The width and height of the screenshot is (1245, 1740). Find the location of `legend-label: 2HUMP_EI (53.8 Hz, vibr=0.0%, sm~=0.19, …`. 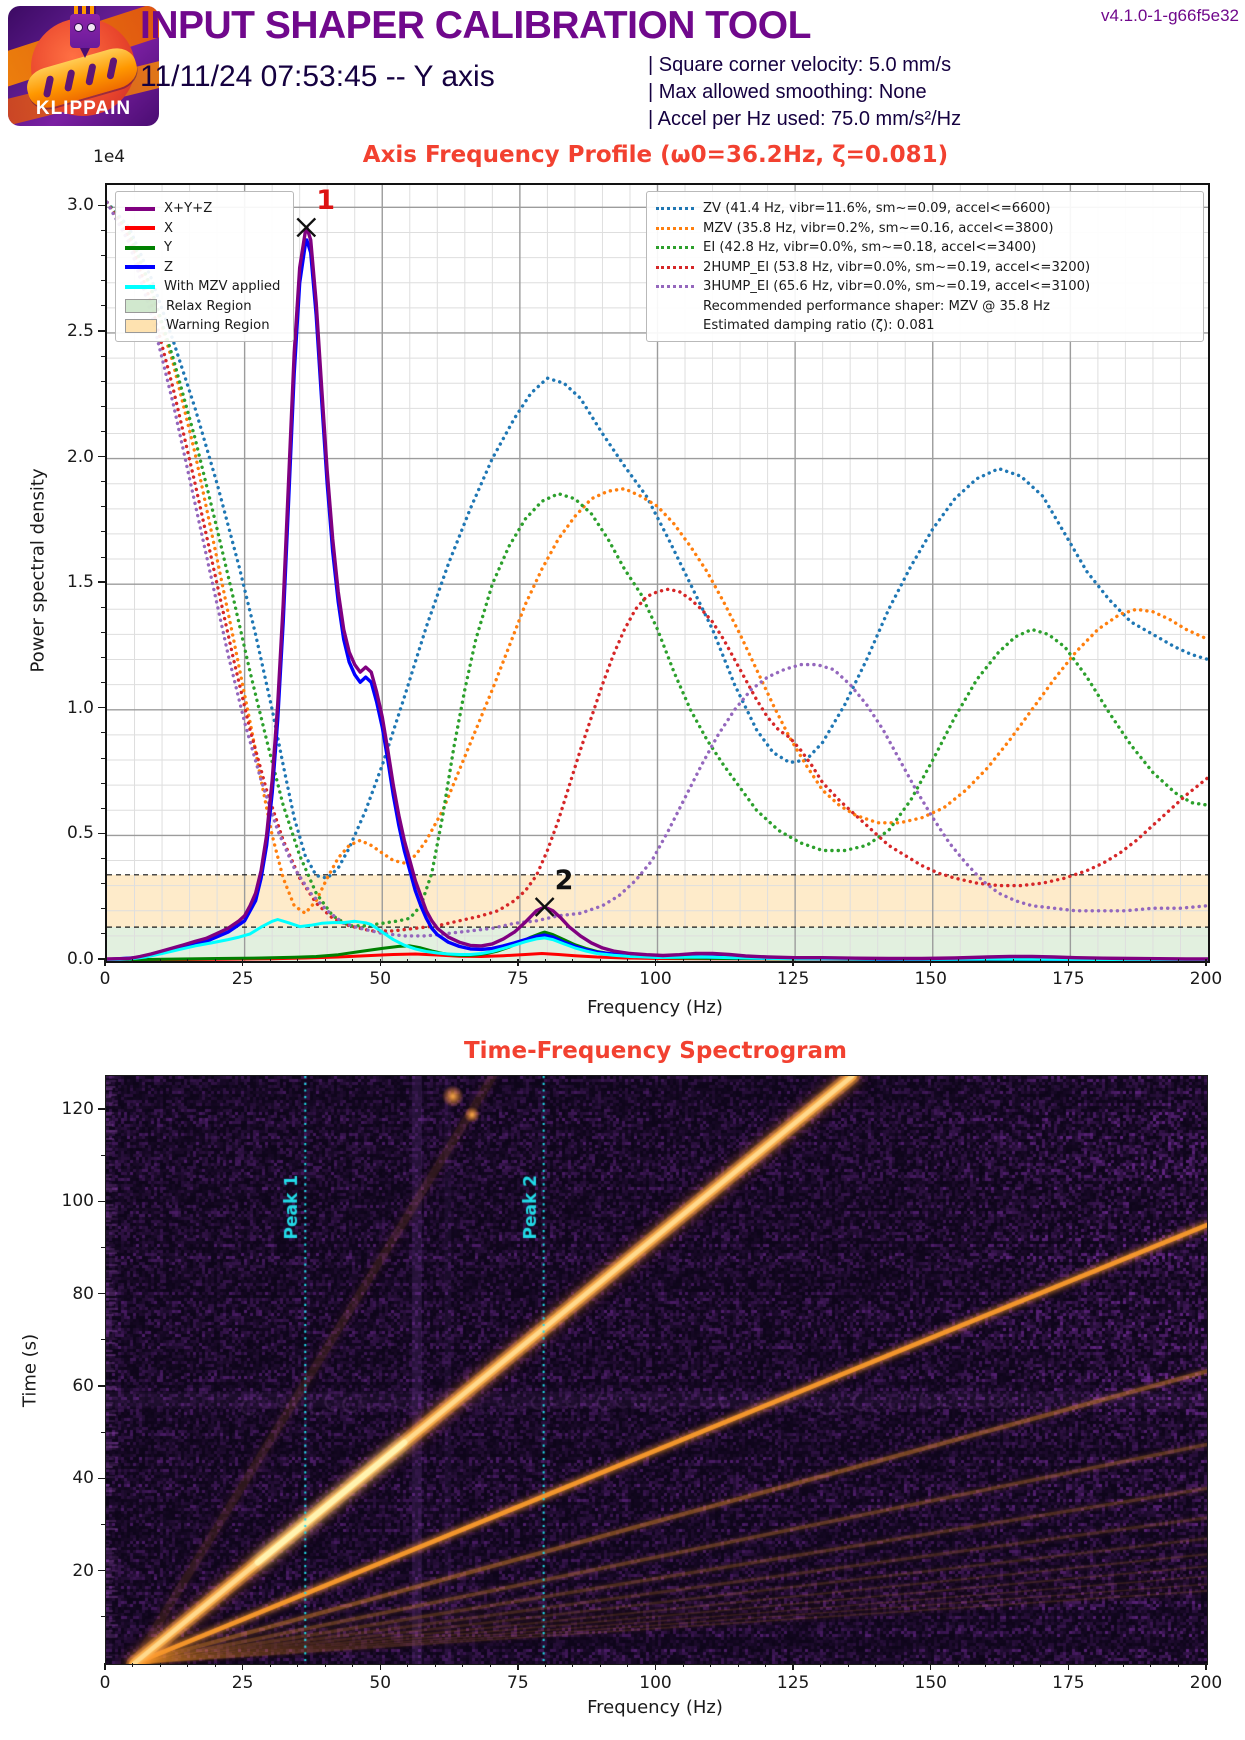

legend-label: 2HUMP_EI (53.8 Hz, vibr=0.0%, sm~=0.19, … is located at coordinates (897, 267).